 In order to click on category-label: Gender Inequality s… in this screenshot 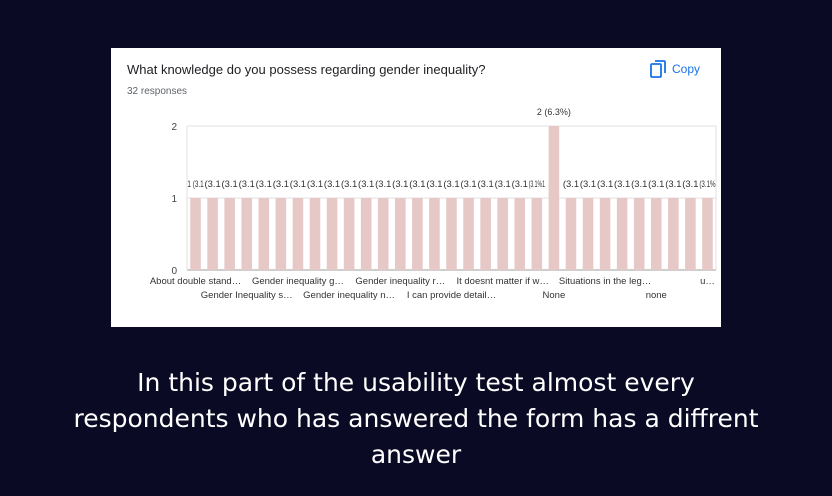, I will do `click(247, 295)`.